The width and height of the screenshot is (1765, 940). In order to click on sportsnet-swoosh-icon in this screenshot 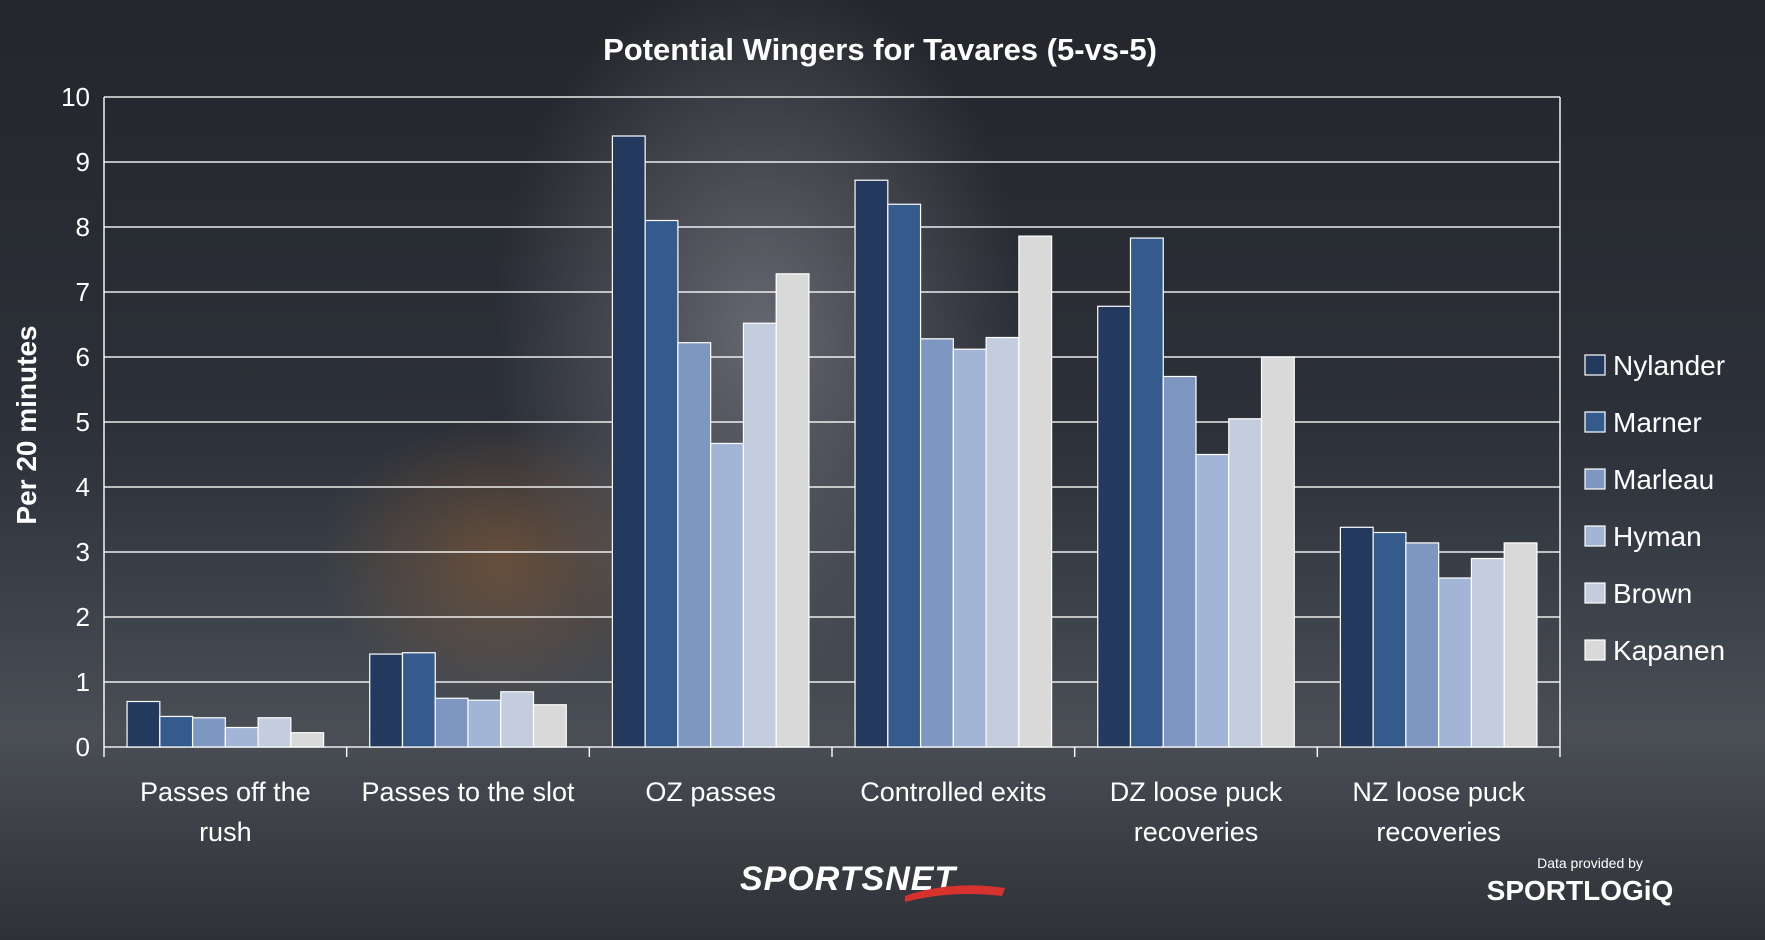, I will do `click(955, 893)`.